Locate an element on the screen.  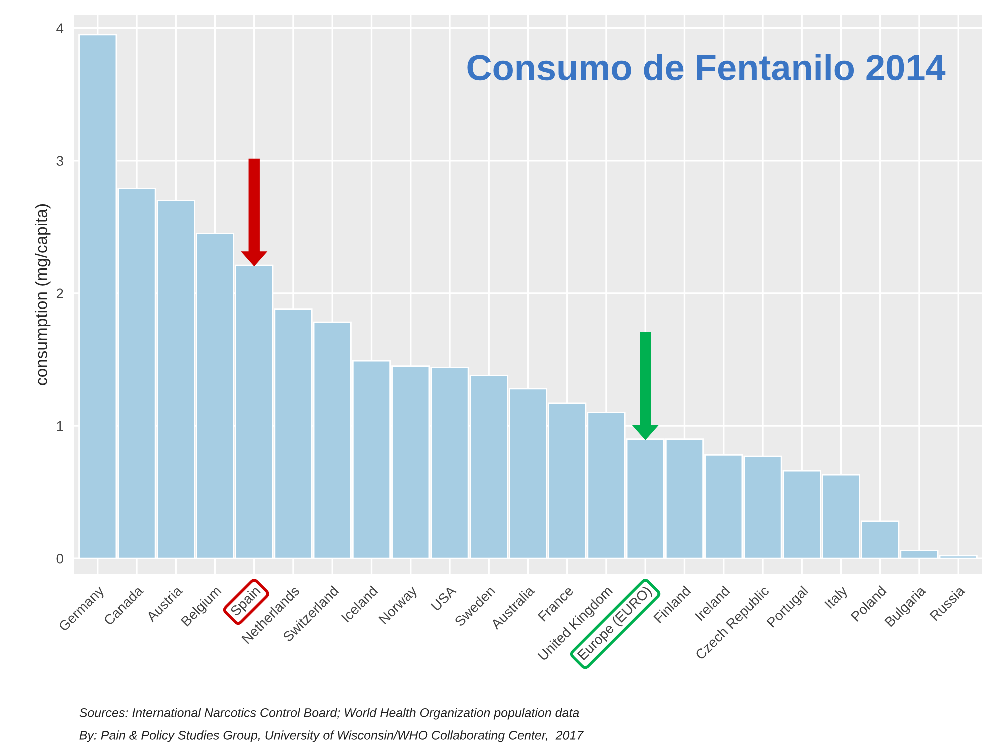
y-tick-label: 4 is located at coordinates (60, 29).